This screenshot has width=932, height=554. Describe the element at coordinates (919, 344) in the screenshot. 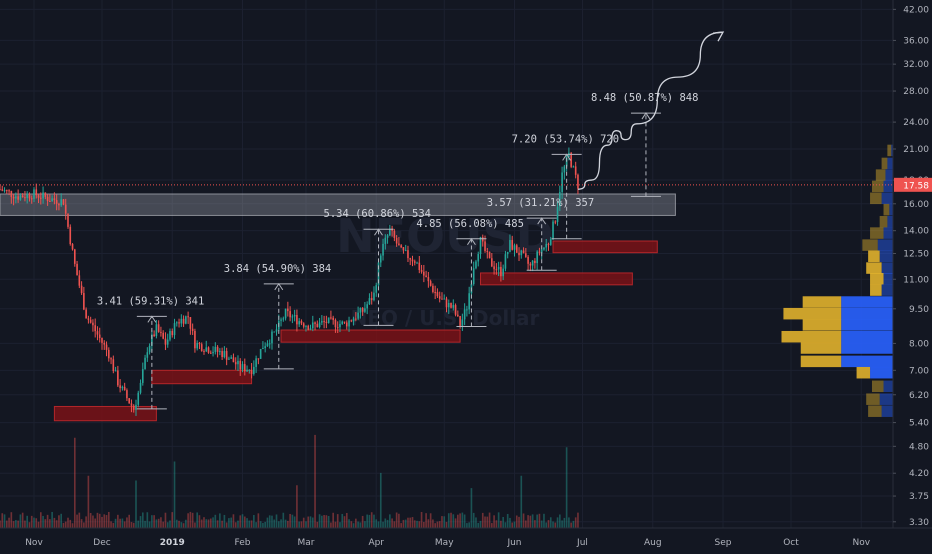

I see `price-axis-label: 8.00` at that location.